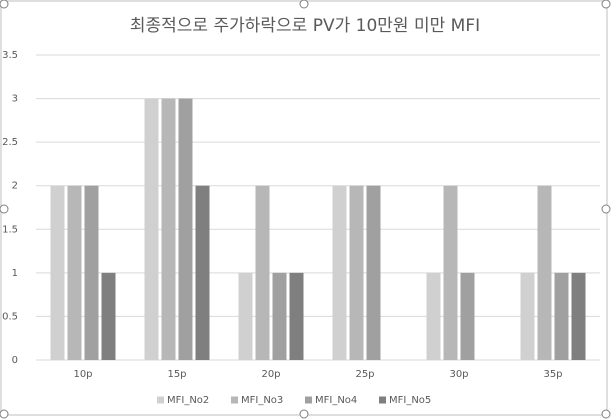 This screenshot has height=420, width=614. I want to click on y-tick-label: 1, so click(15, 273).